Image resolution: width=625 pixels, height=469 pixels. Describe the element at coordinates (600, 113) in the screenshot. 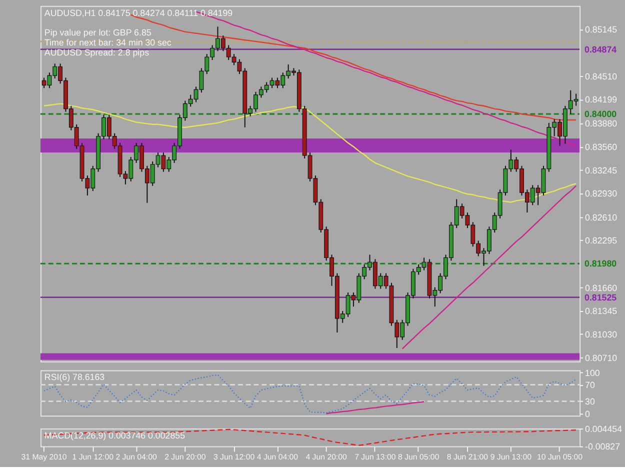

I see `ref-line-label: 0.84000` at that location.